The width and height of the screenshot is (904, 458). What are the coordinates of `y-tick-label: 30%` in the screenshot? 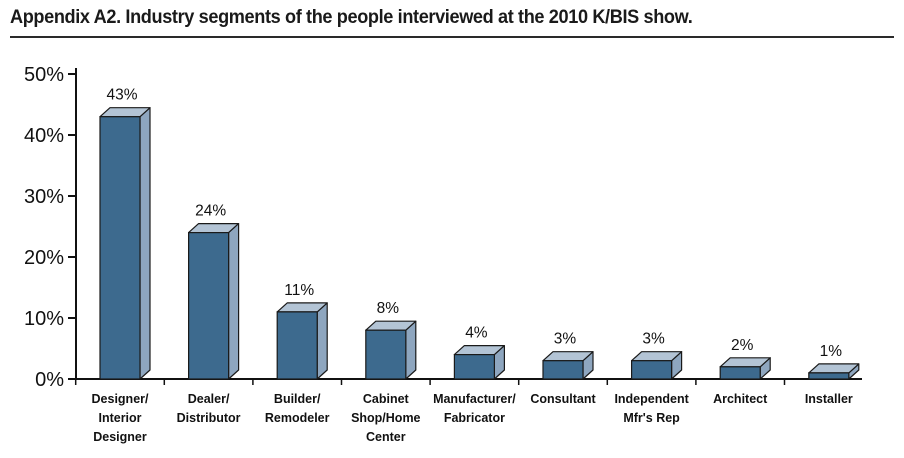 It's located at (44, 197).